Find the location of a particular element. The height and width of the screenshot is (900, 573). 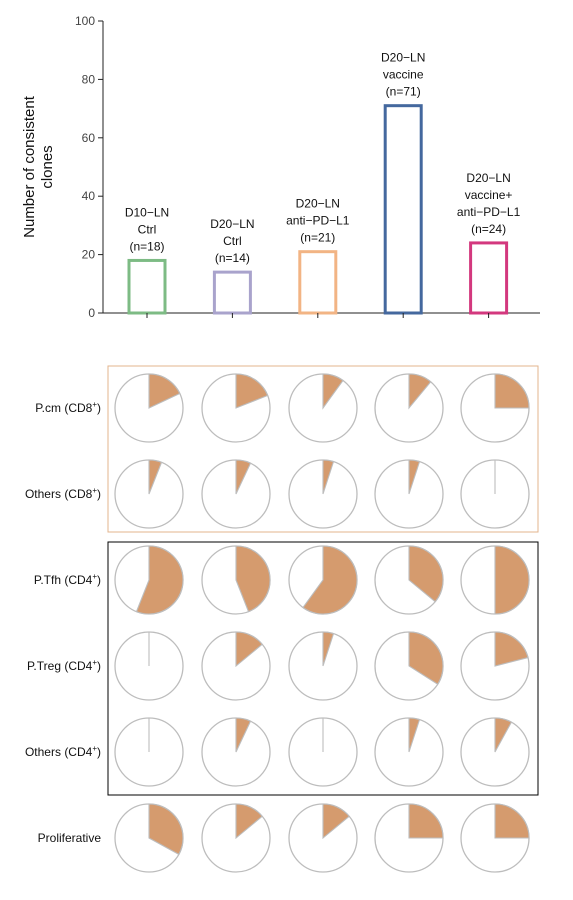

y-tick-label: 40 is located at coordinates (89, 196).